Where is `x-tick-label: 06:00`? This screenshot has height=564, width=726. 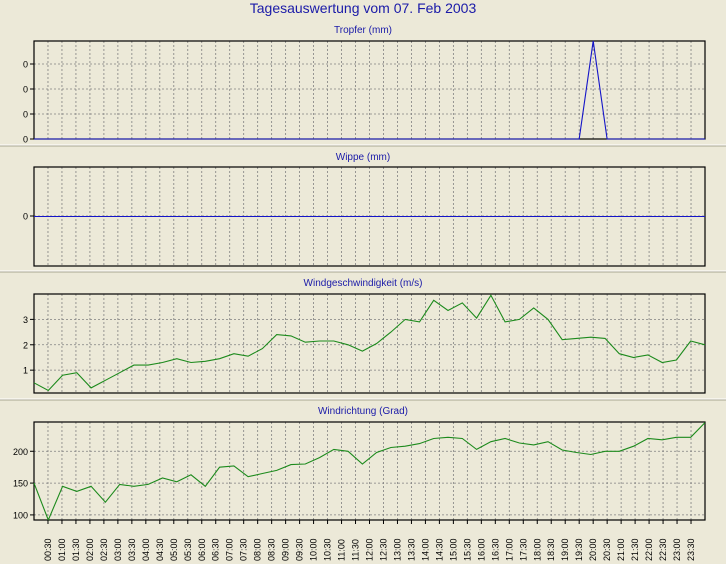
x-tick-label: 06:00 is located at coordinates (202, 549).